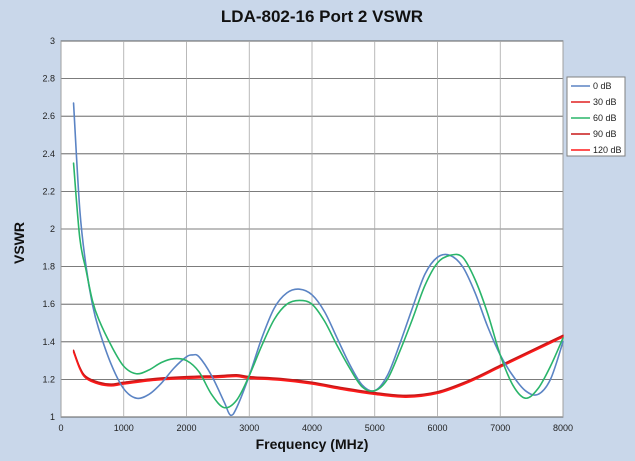 This screenshot has width=635, height=461. Describe the element at coordinates (60, 428) in the screenshot. I see `x-tick-label: 0` at that location.